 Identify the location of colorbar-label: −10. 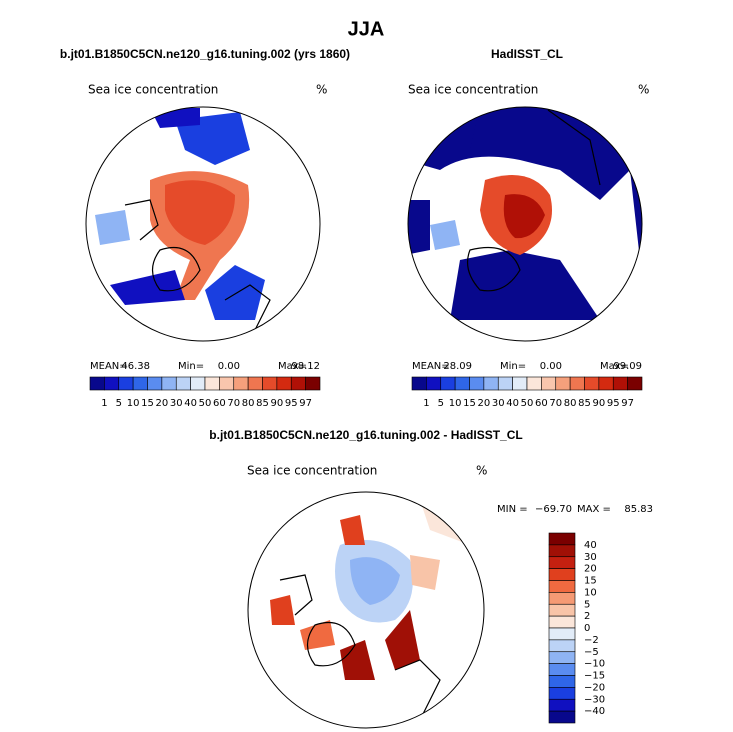
(594, 664).